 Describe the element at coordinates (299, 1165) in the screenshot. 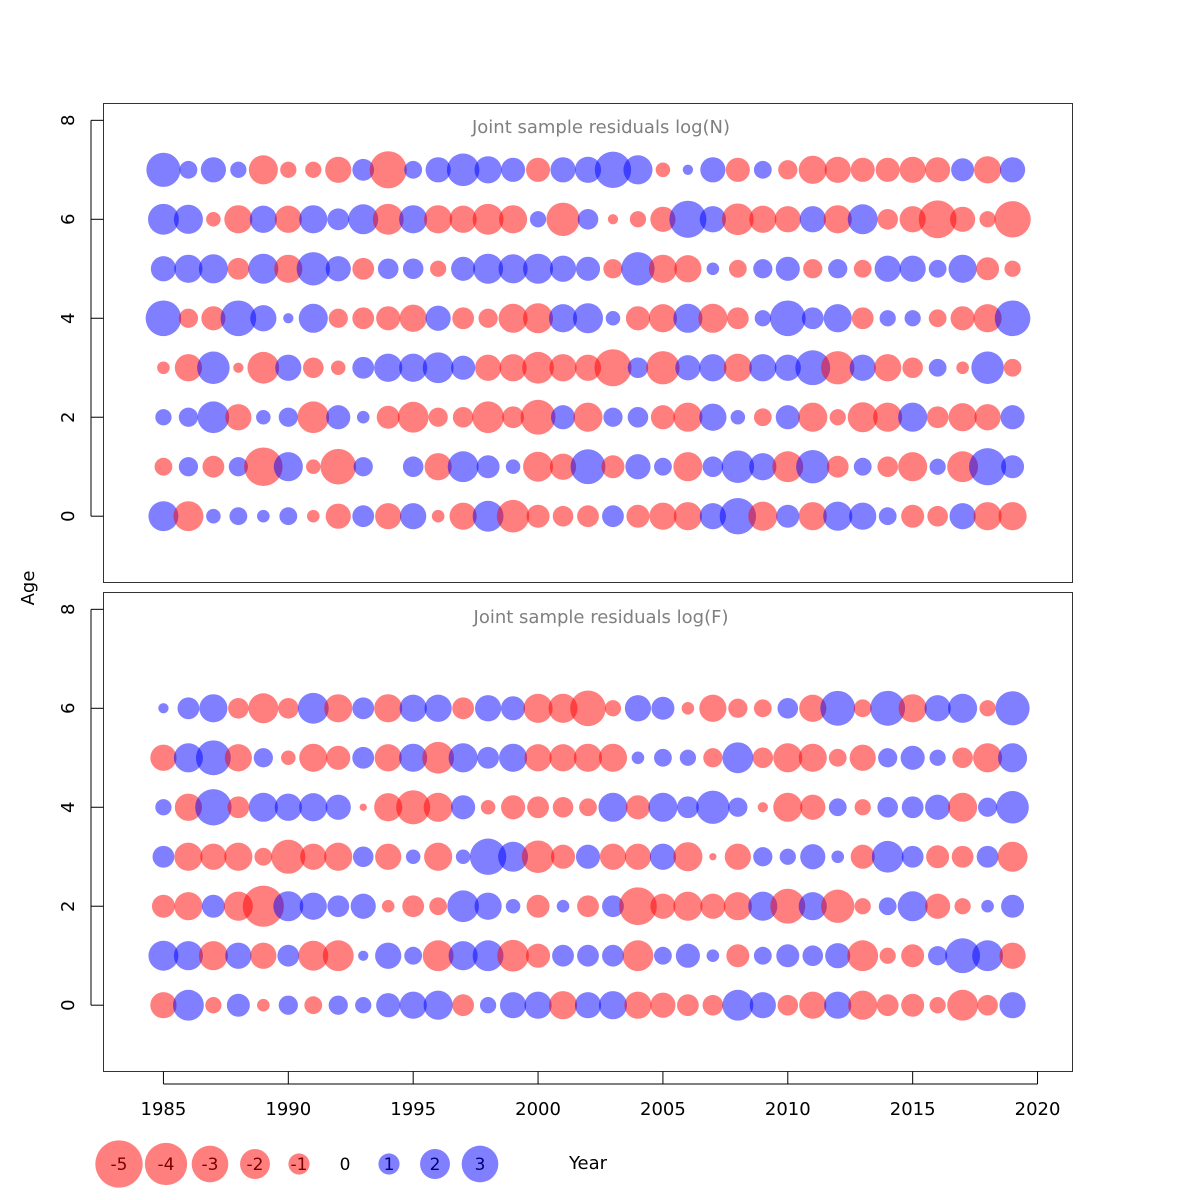

I see `legend-label: -1` at that location.